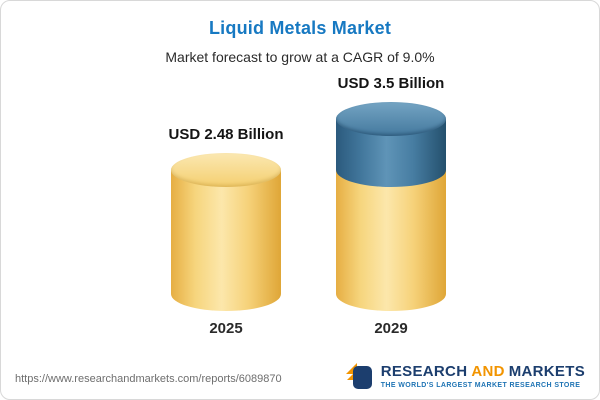  What do you see at coordinates (300, 28) in the screenshot?
I see `chart-title: Liquid Metals Market` at bounding box center [300, 28].